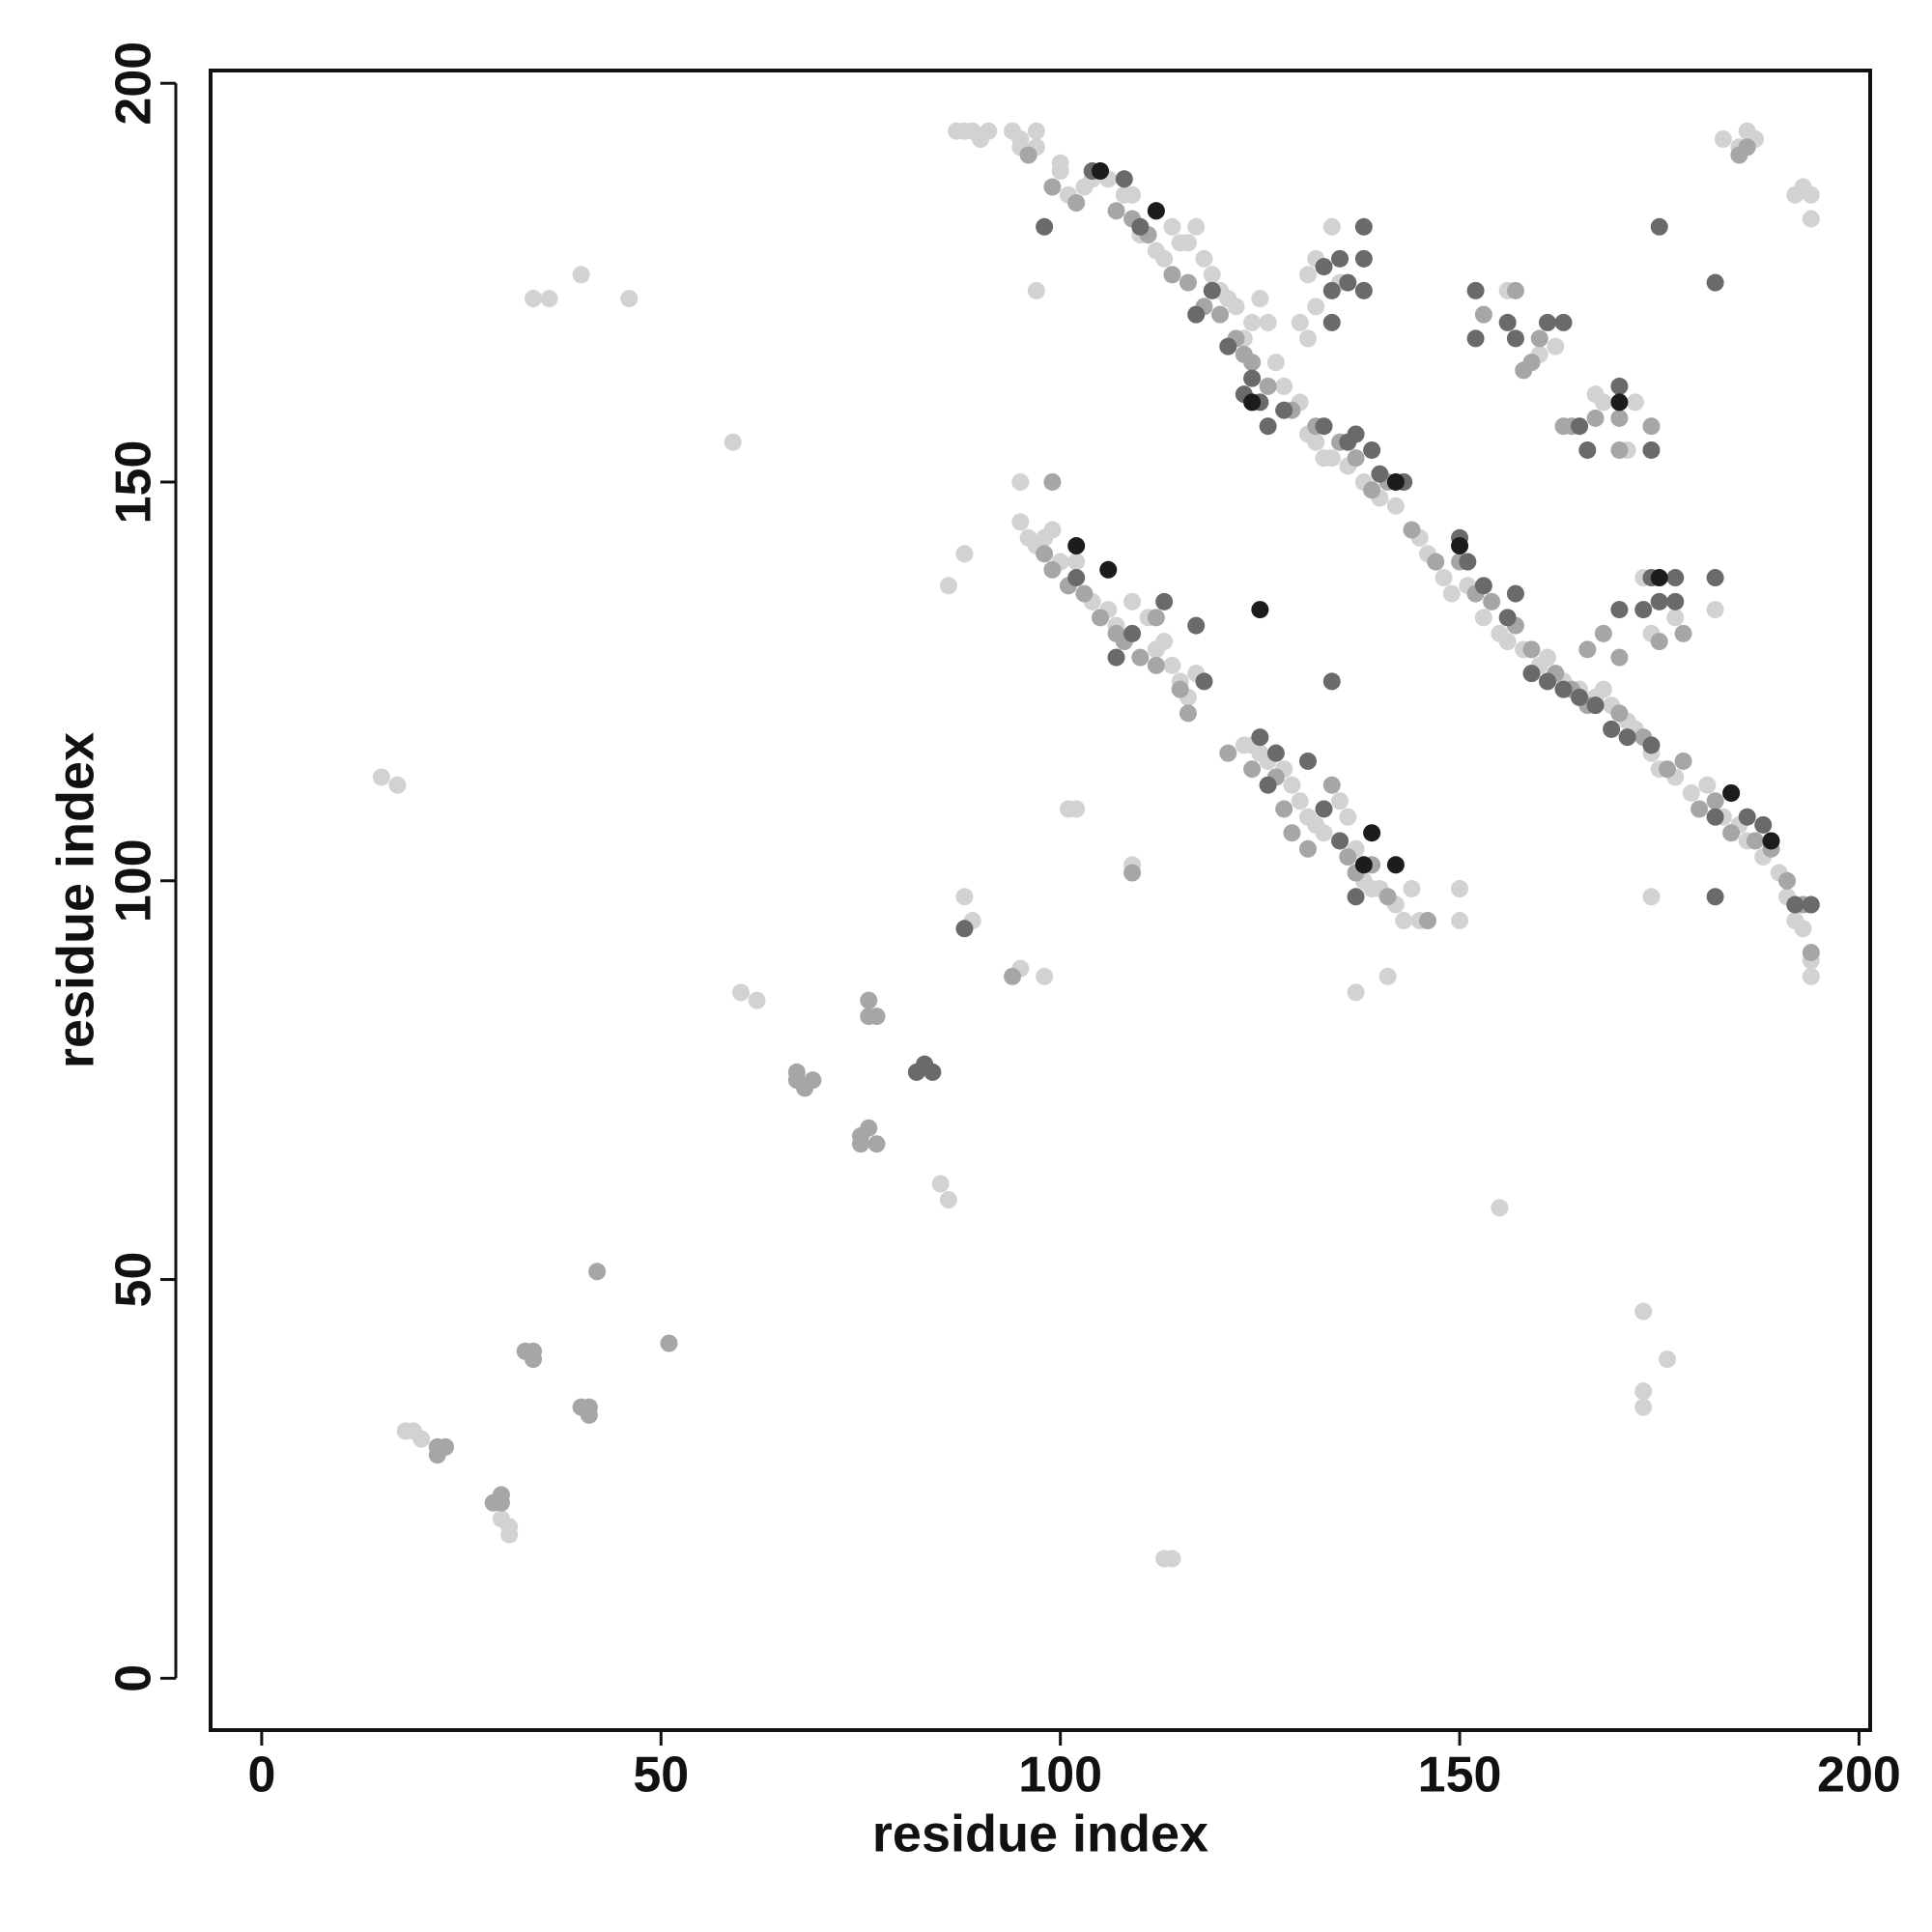  What do you see at coordinates (134, 482) in the screenshot?
I see `y-tick-label: 150` at bounding box center [134, 482].